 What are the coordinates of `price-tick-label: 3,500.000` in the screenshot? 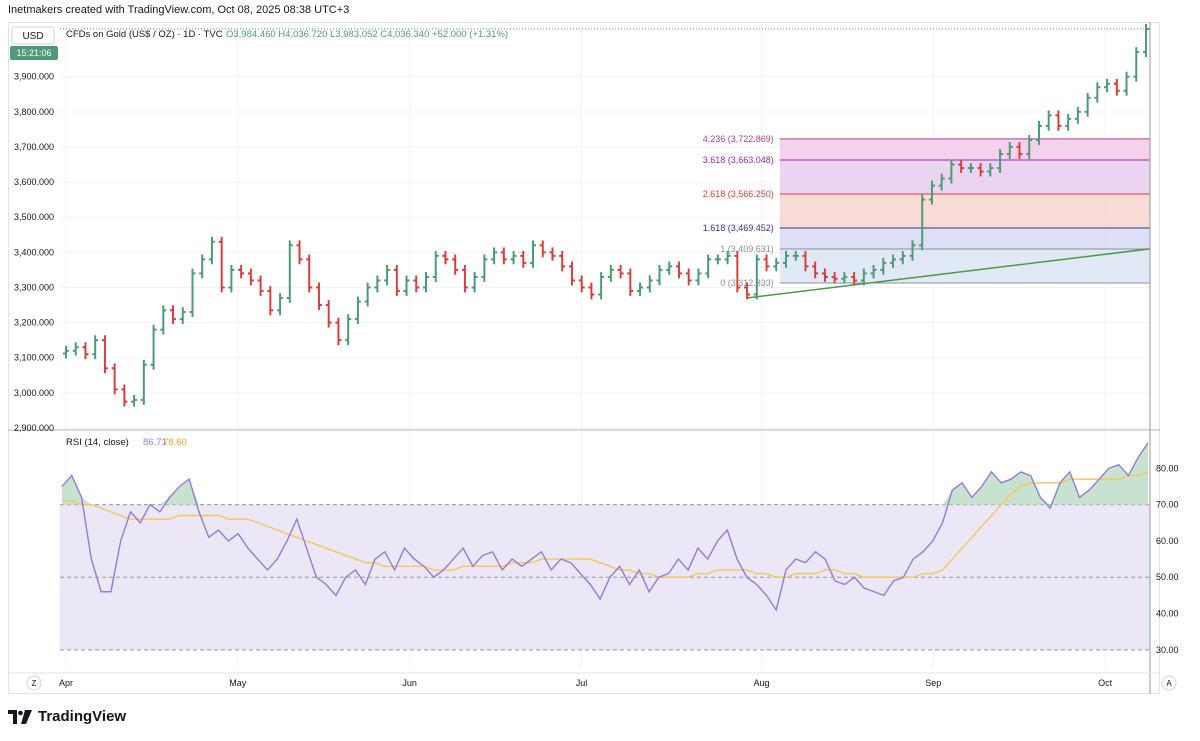 It's located at (34, 217).